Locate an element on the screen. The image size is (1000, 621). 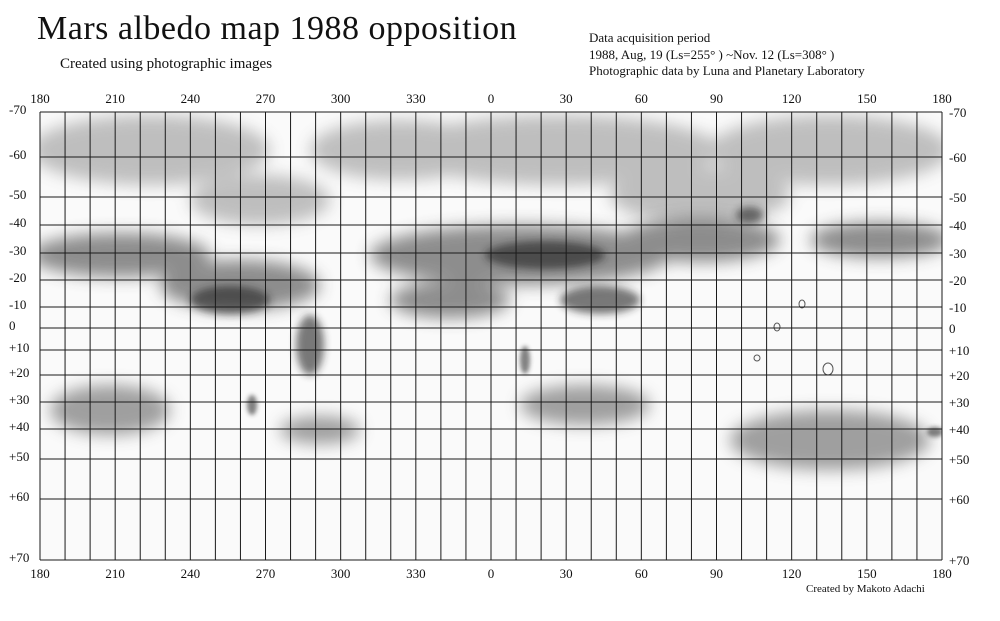
map-subtitle: Created using photographic images is located at coordinates (166, 64).